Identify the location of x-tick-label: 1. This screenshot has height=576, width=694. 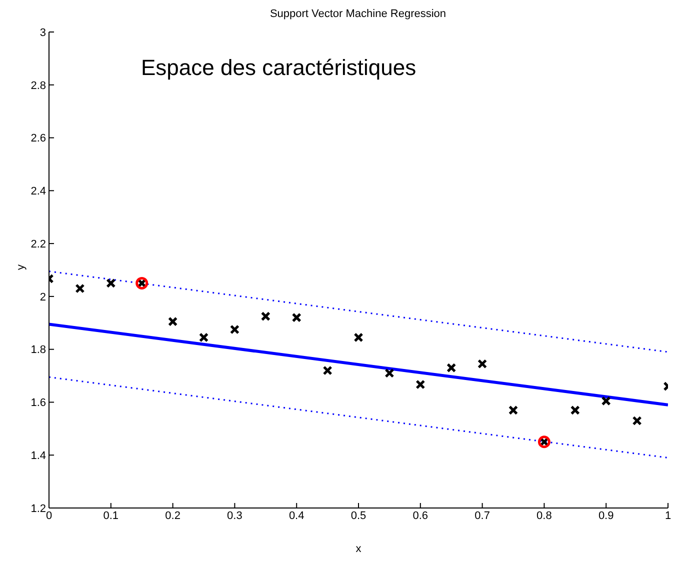
(668, 516).